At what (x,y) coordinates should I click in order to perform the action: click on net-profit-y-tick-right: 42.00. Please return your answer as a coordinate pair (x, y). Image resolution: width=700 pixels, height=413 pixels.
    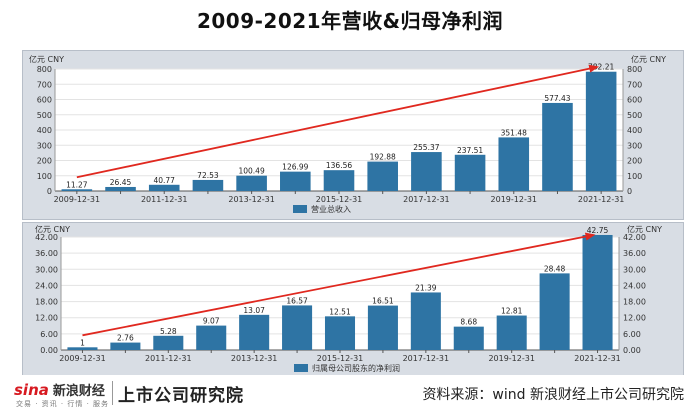
    Looking at the image, I should click on (634, 237).